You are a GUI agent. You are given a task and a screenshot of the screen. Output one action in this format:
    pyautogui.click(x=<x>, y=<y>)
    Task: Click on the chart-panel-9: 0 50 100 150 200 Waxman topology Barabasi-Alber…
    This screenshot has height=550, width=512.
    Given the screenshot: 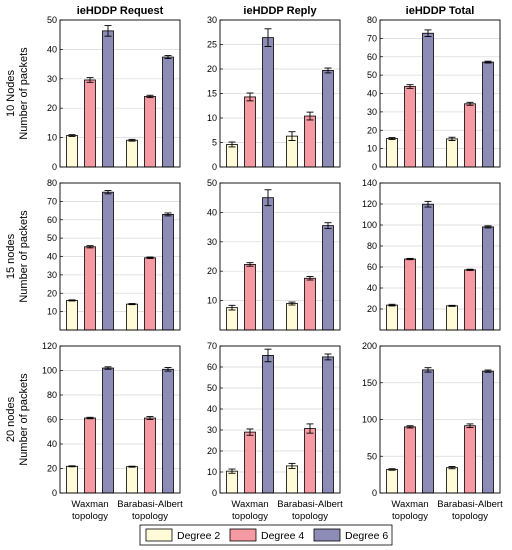 What is the action you would take?
    pyautogui.click(x=432, y=431)
    